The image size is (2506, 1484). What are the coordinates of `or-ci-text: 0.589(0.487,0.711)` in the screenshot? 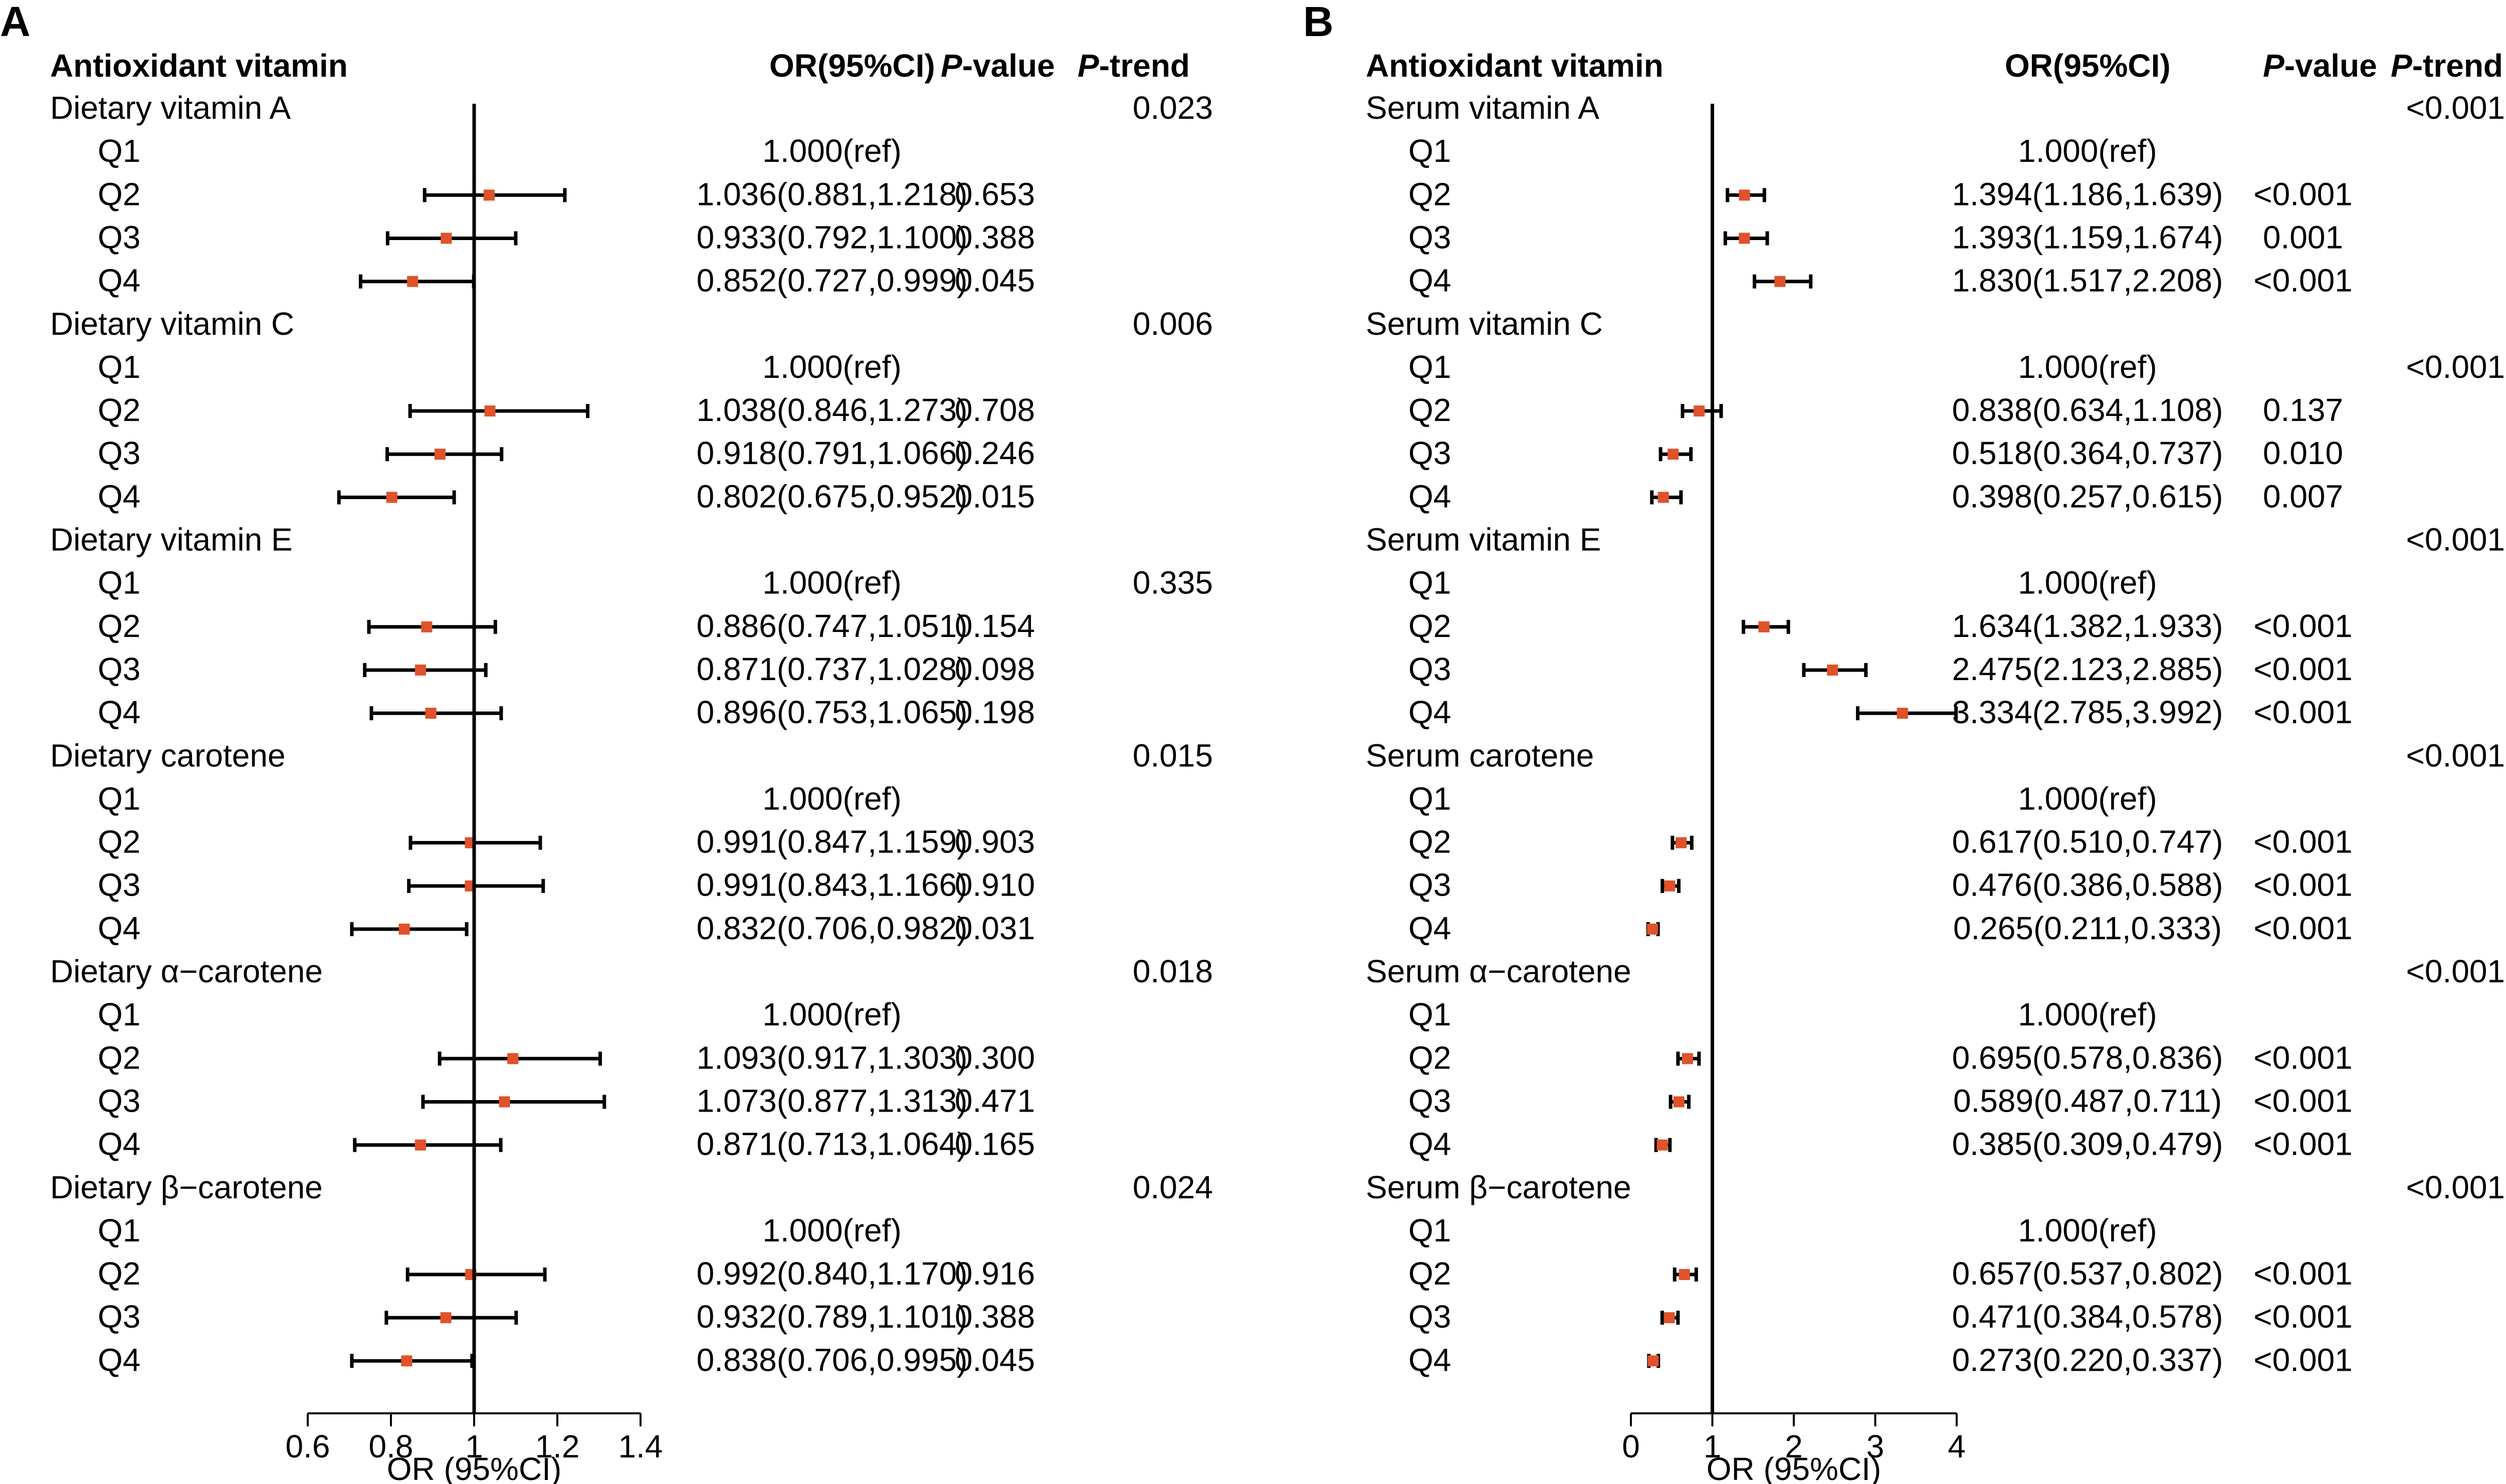 It's located at (2087, 1101).